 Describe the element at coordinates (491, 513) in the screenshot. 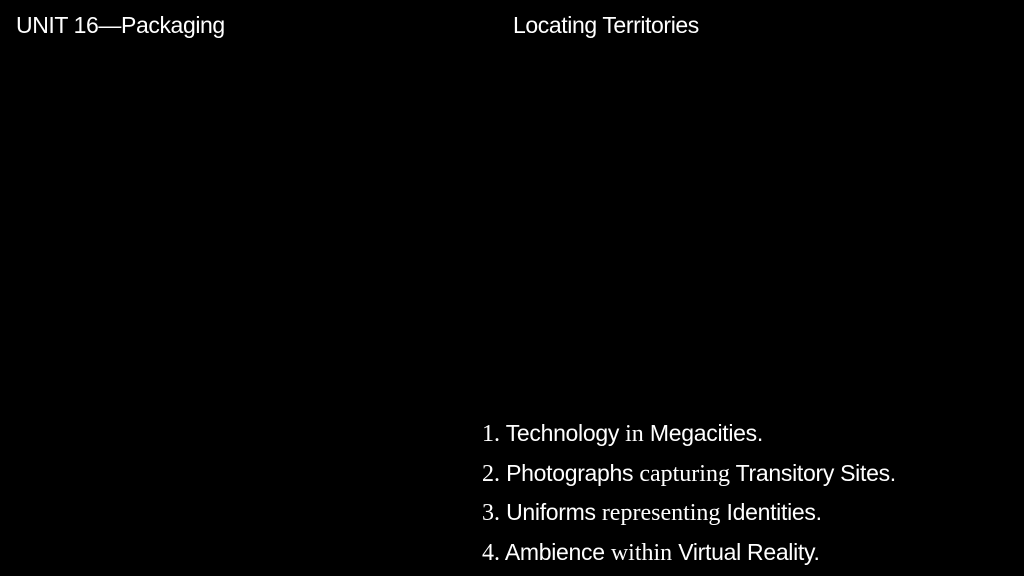

I see `item-number: 3.` at that location.